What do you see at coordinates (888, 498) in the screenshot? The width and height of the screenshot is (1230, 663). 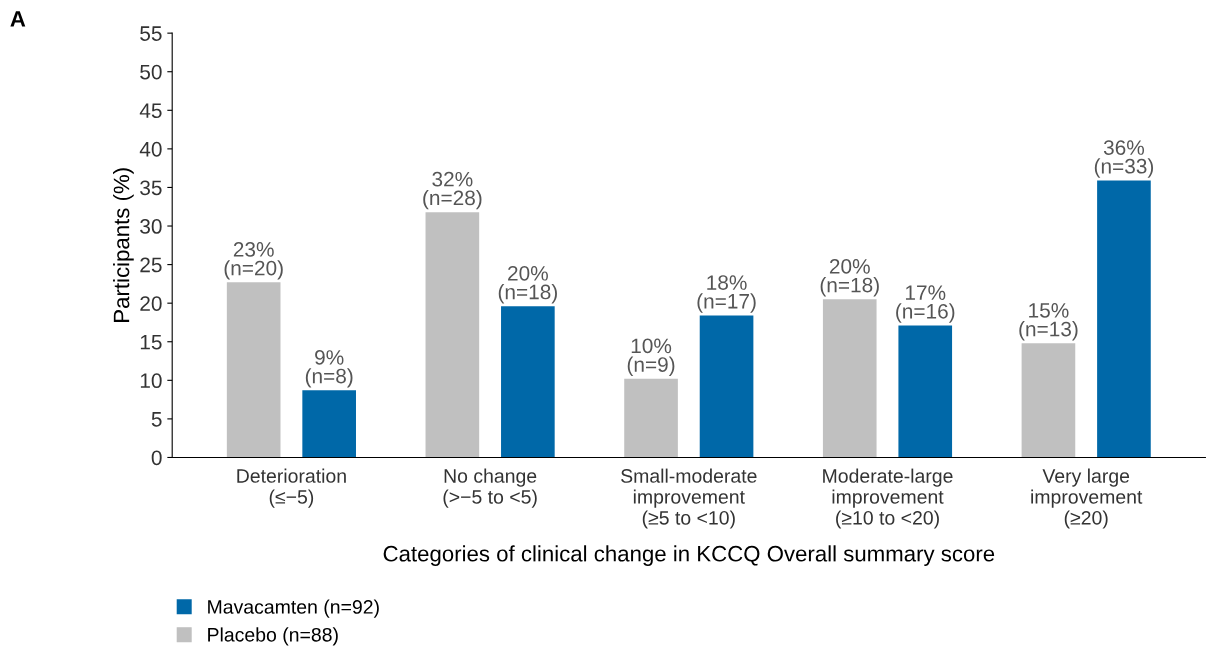 I see `x-tick-label: Moderate-large improvement (≥10 to <20)` at bounding box center [888, 498].